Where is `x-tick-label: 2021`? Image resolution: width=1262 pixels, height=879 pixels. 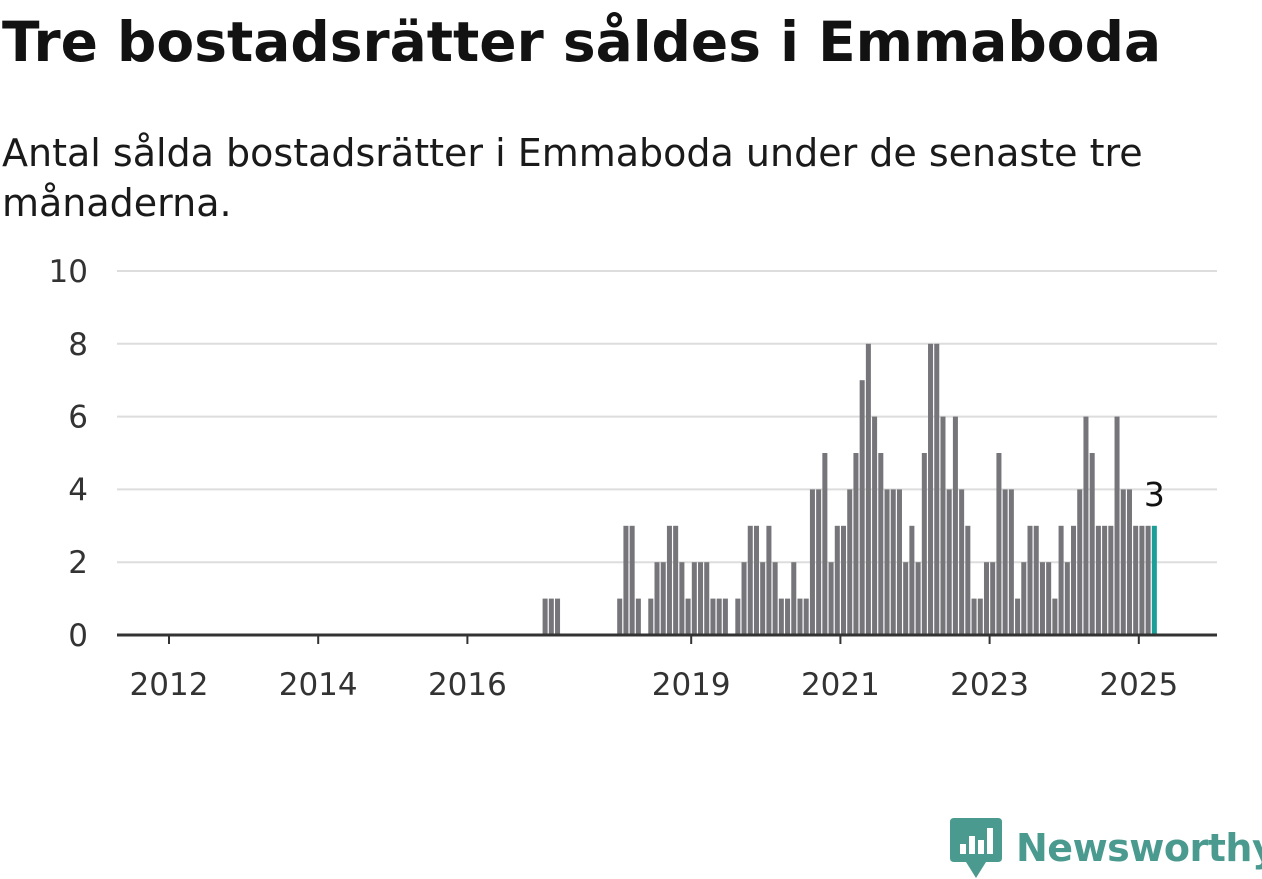 x-tick-label: 2021 is located at coordinates (840, 685).